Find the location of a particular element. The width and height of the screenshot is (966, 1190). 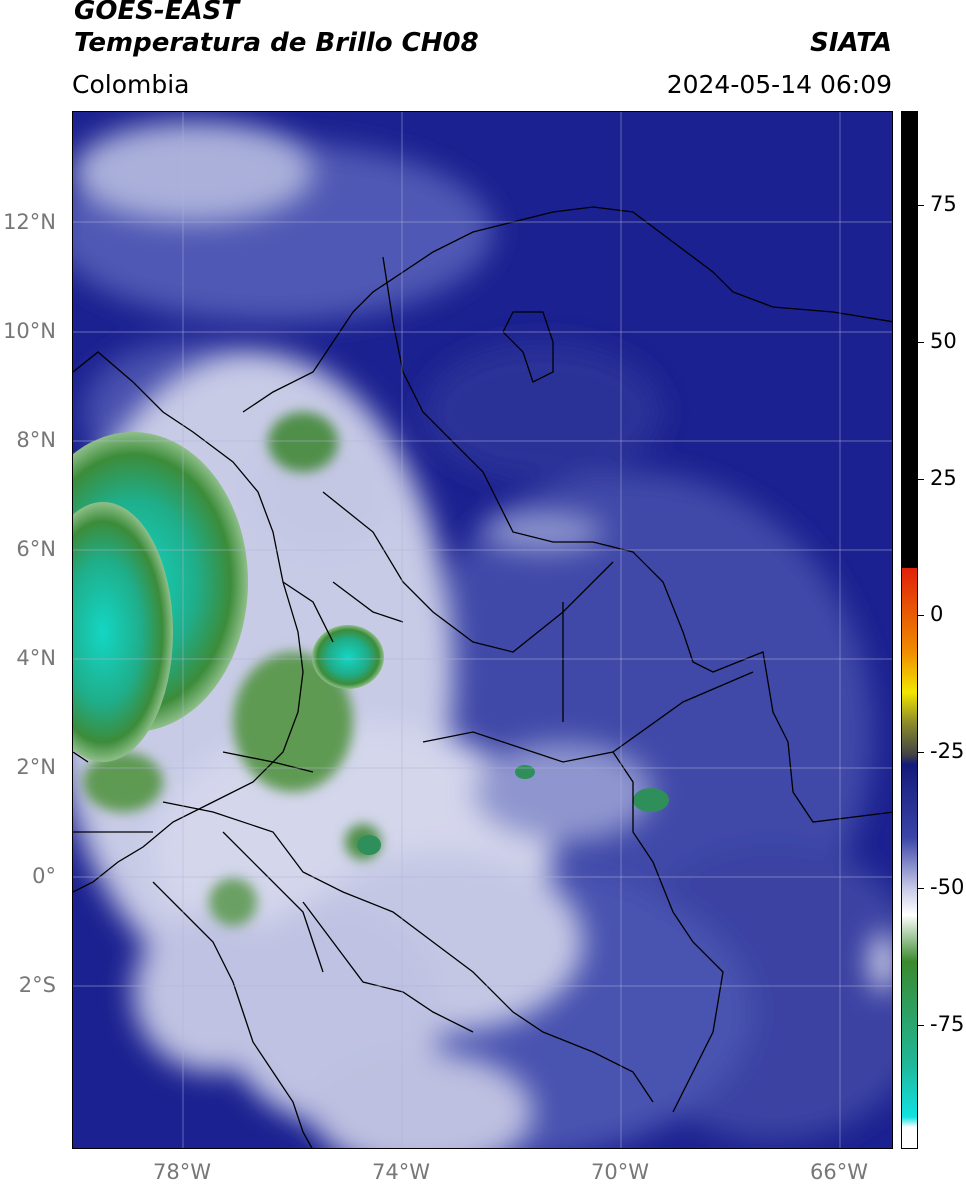

colorbar-label-50: 50 is located at coordinates (943, 341).